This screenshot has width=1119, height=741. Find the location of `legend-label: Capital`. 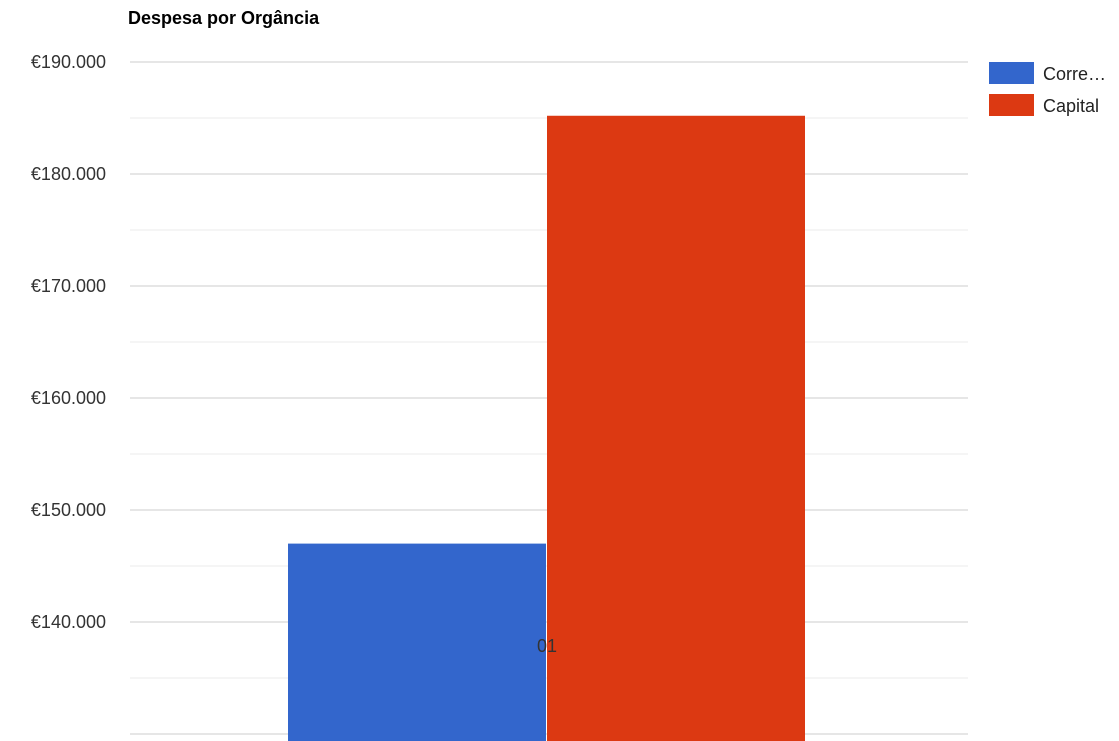

legend-label: Capital is located at coordinates (1071, 106).